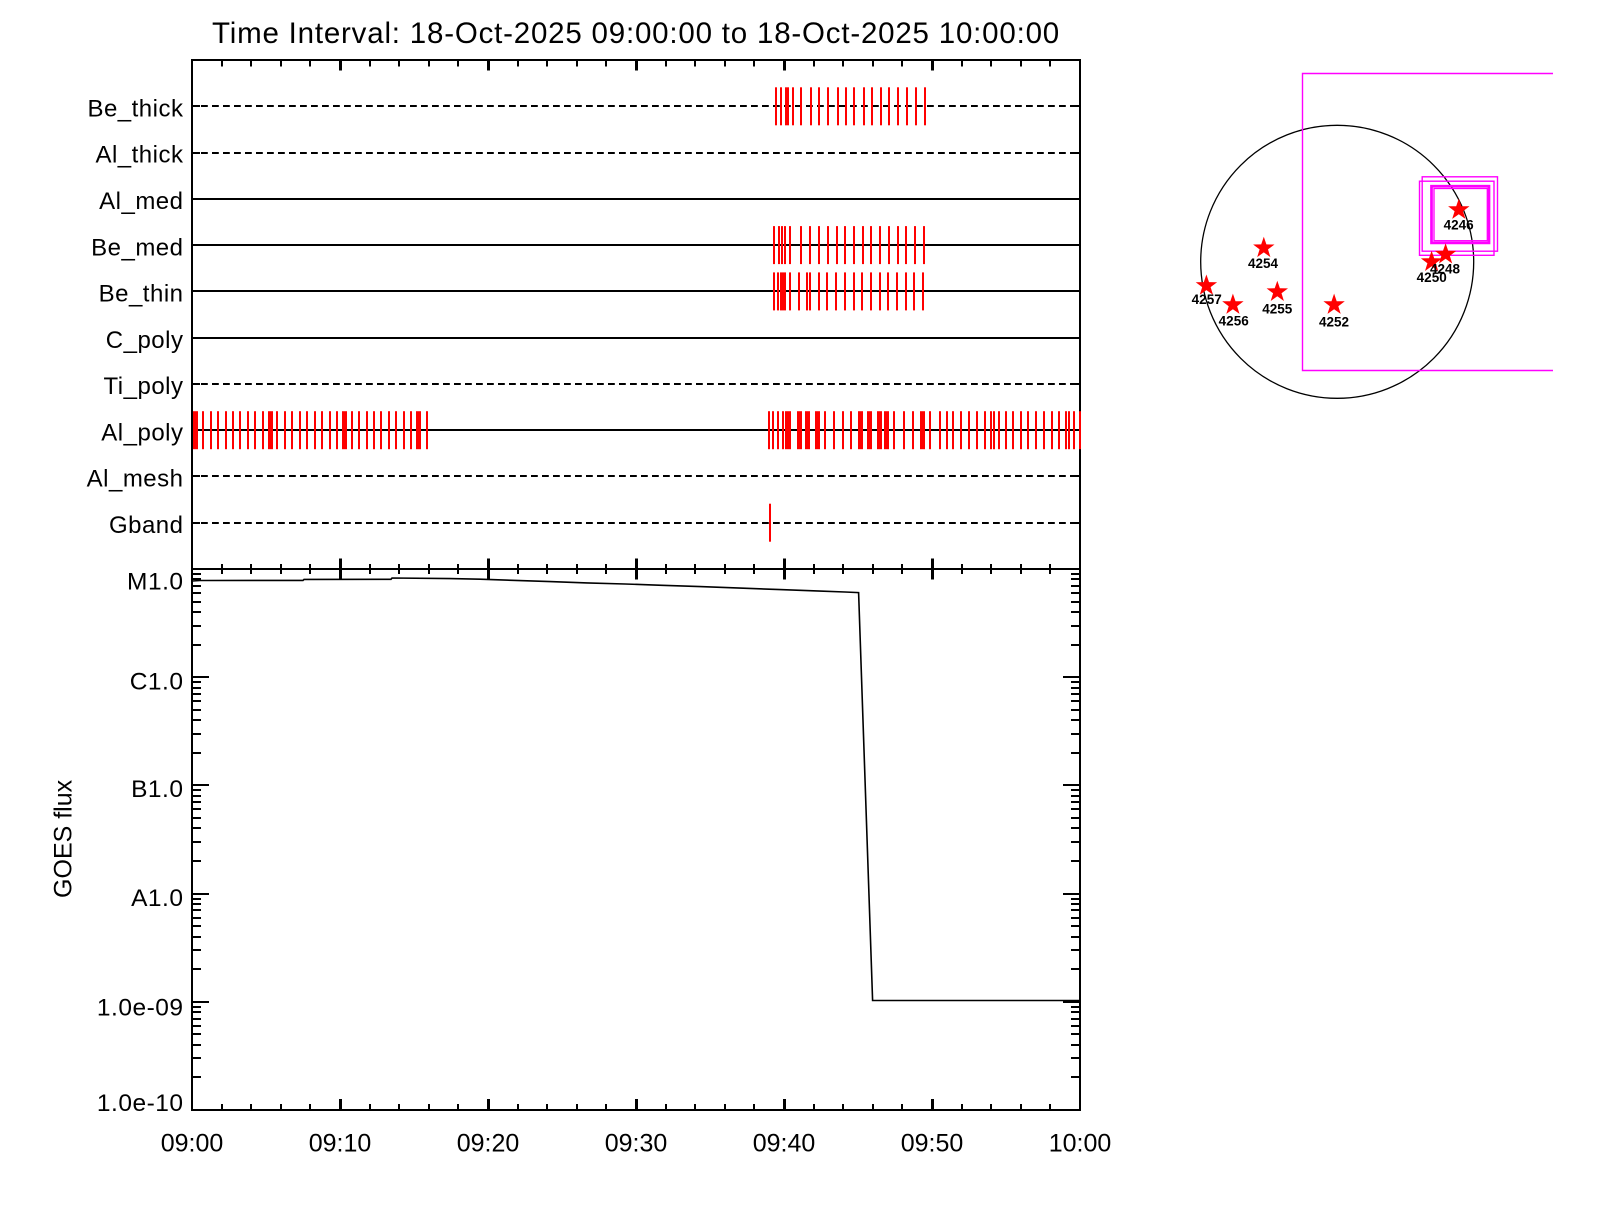  What do you see at coordinates (932, 1144) in the screenshot?
I see `svg-text: 09:50` at bounding box center [932, 1144].